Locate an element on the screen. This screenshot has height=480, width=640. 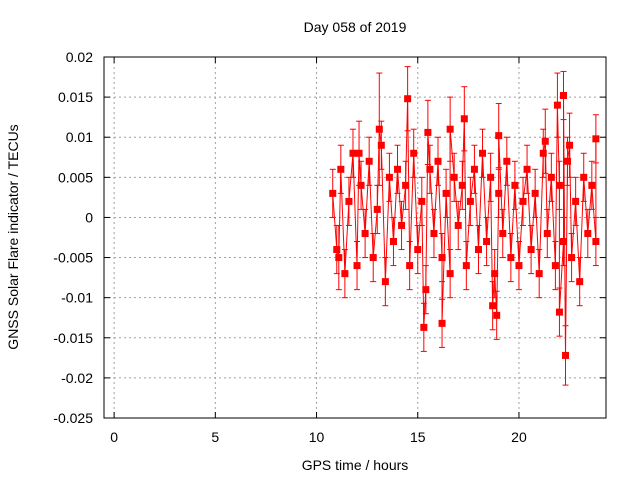
y-tick-label: -0.01 is located at coordinates (77, 298).